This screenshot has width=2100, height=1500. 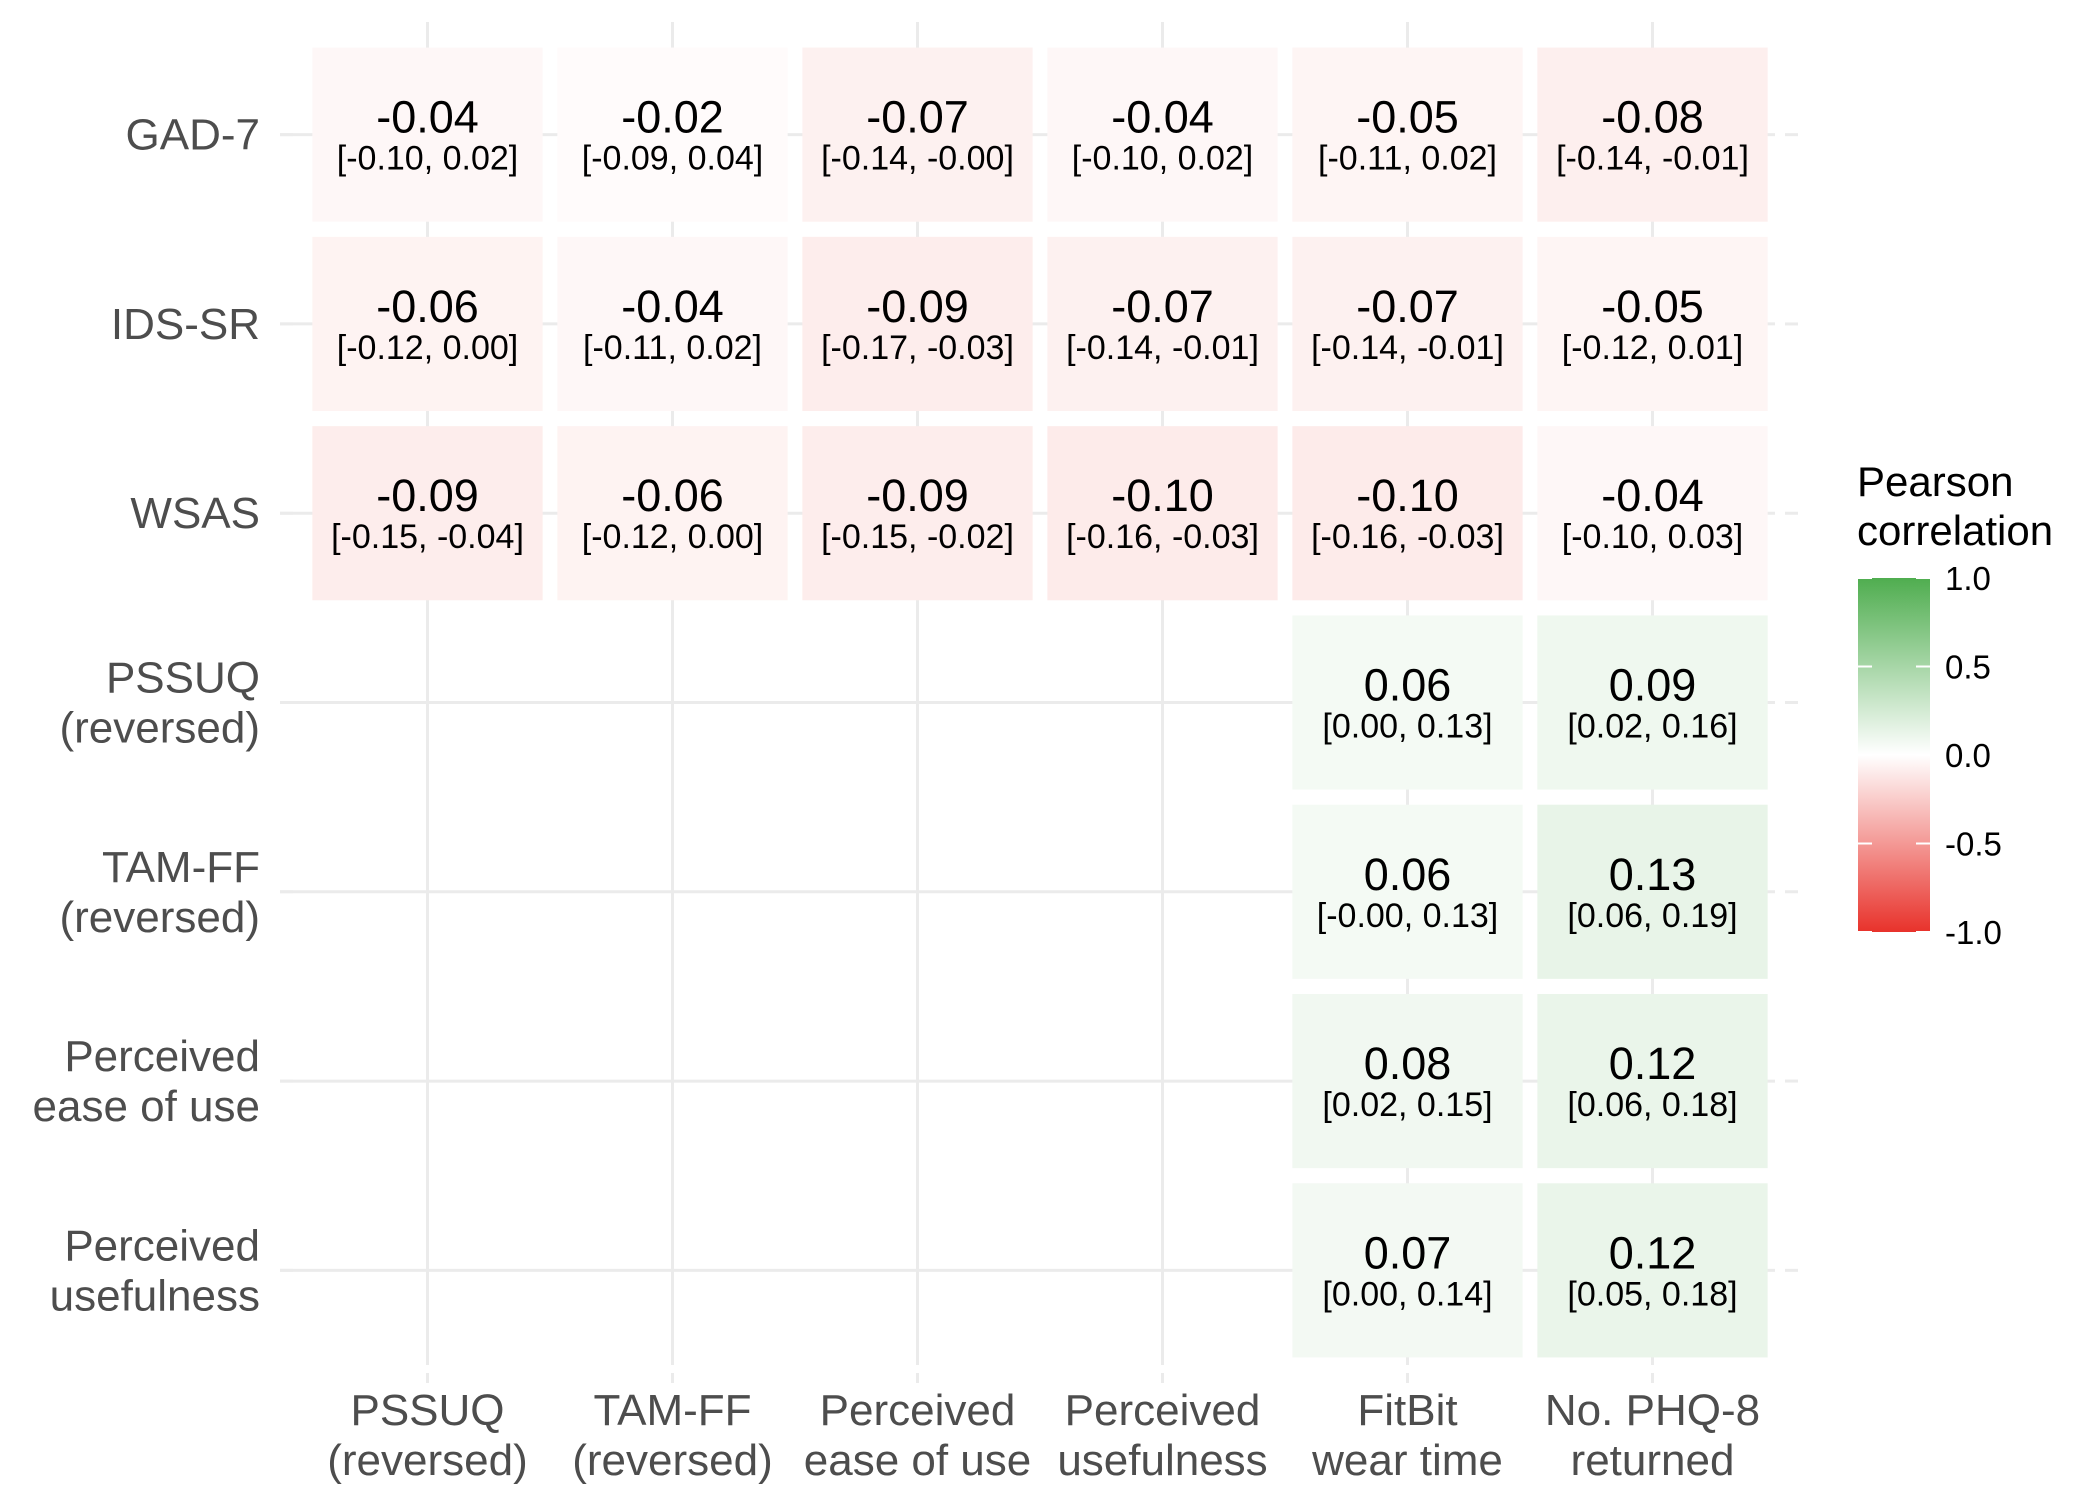 I want to click on y-tick-label: PSSUQ, so click(x=183, y=678).